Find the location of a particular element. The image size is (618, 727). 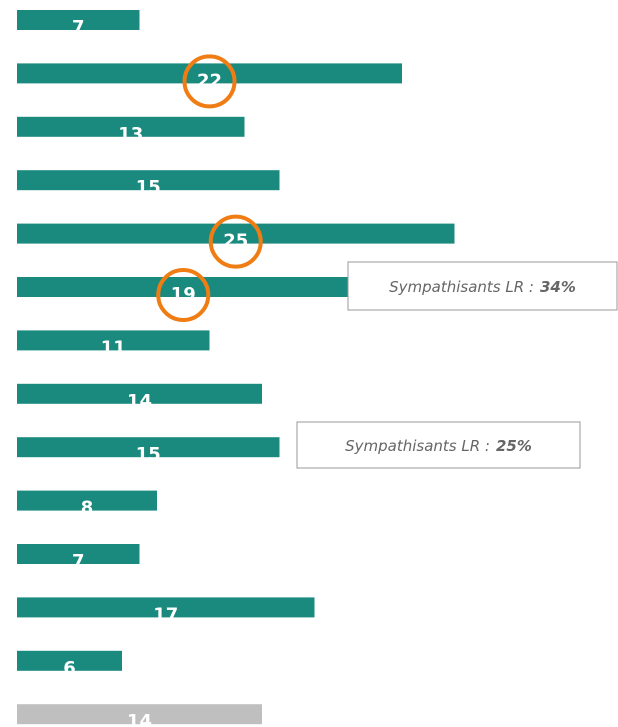

annotation-value: 25% is located at coordinates (514, 446).